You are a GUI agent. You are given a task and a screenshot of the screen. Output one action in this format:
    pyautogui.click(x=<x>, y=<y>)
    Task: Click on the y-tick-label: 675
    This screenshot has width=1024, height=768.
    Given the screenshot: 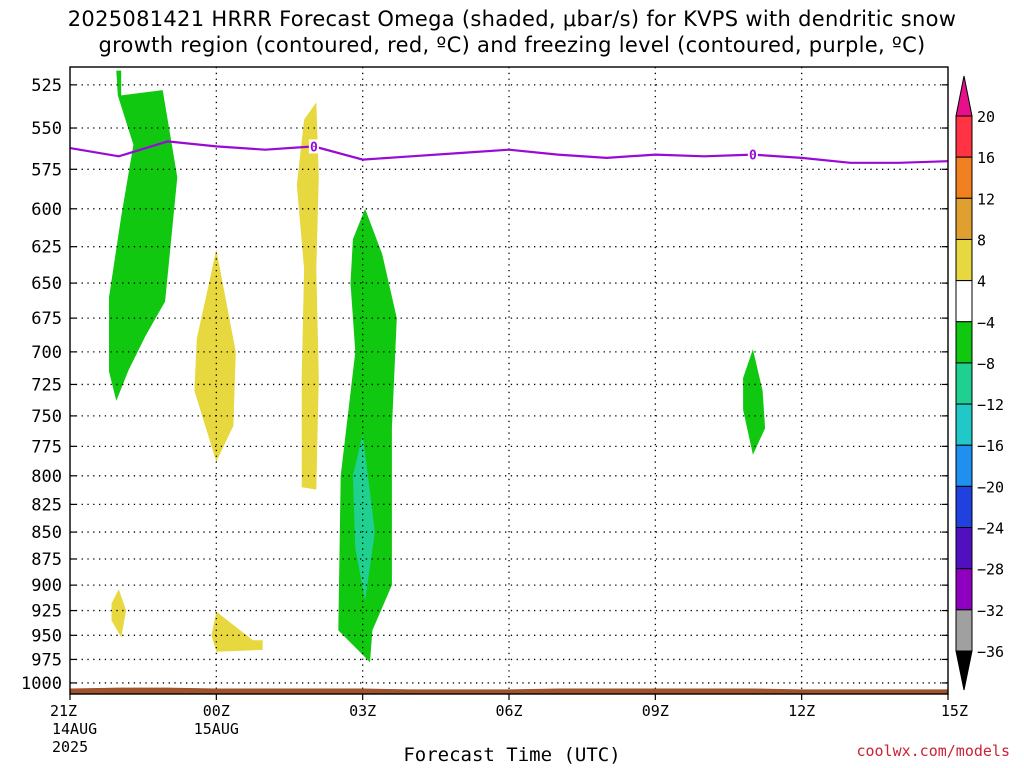 What is the action you would take?
    pyautogui.click(x=46, y=319)
    